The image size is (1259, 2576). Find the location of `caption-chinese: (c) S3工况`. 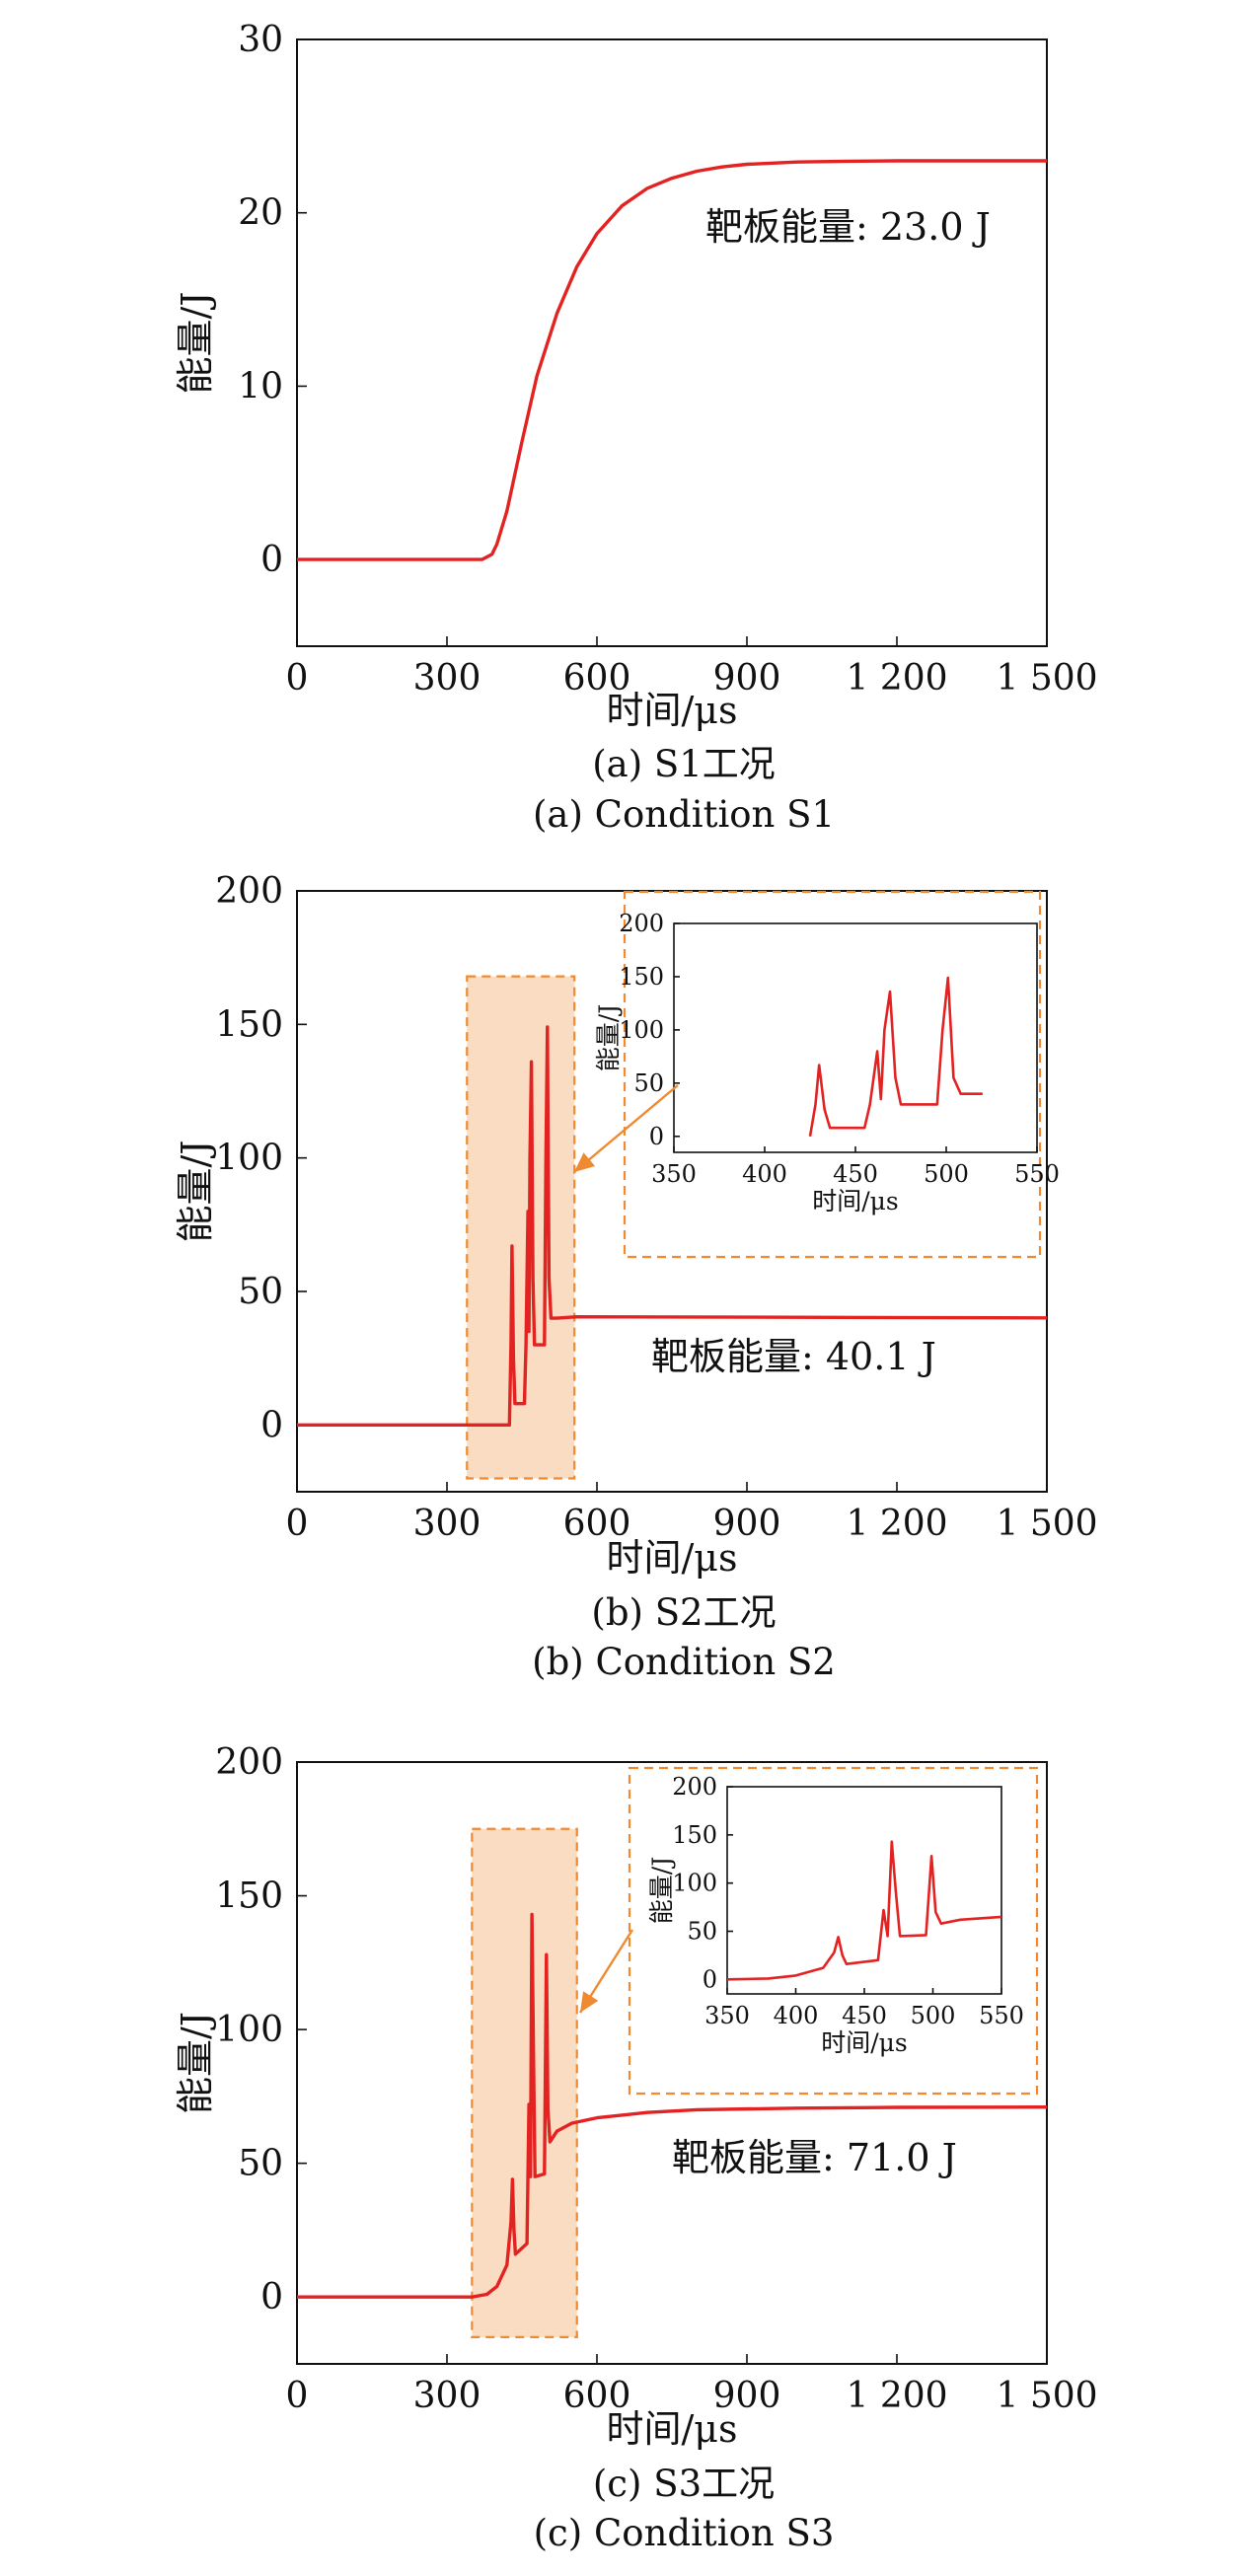

caption-chinese: (c) S3工况 is located at coordinates (684, 2484).